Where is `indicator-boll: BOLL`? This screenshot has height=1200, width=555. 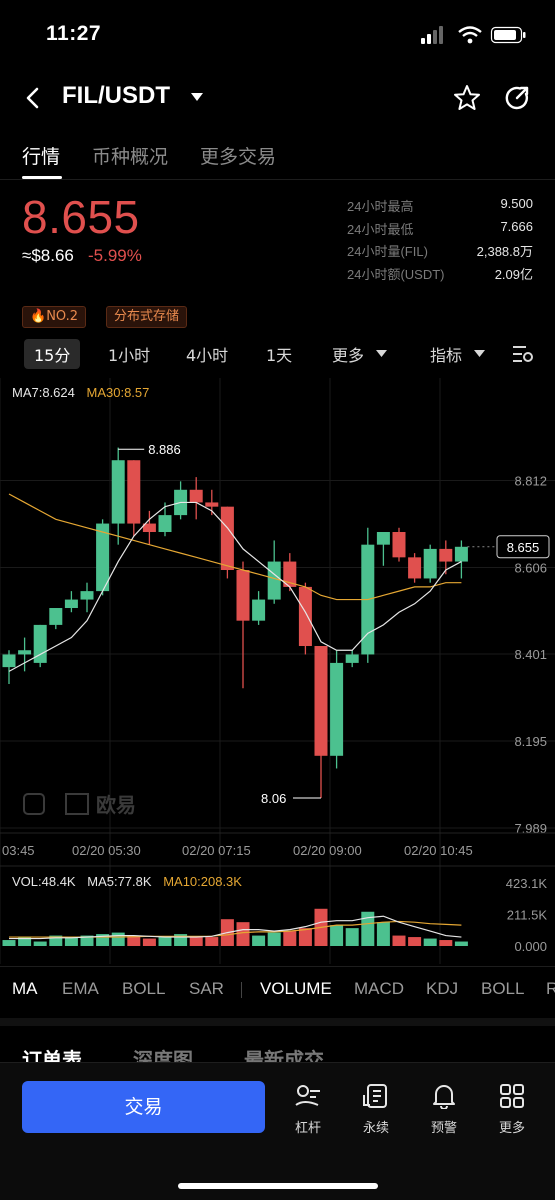 indicator-boll: BOLL is located at coordinates (144, 988).